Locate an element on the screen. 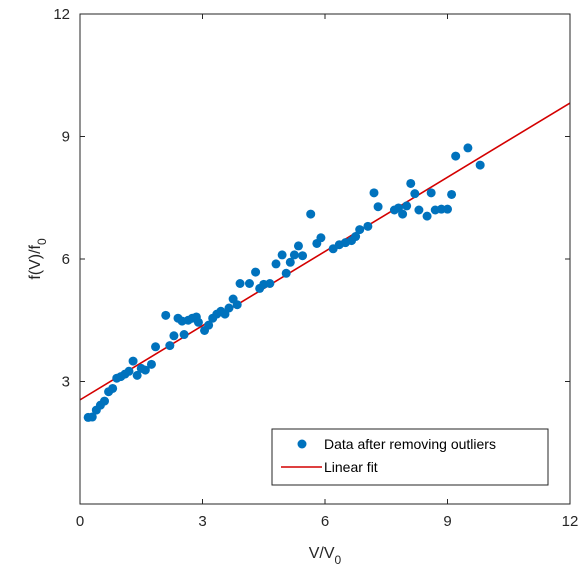 This screenshot has height=572, width=584. x-axis-label: V/V0 is located at coordinates (325, 556).